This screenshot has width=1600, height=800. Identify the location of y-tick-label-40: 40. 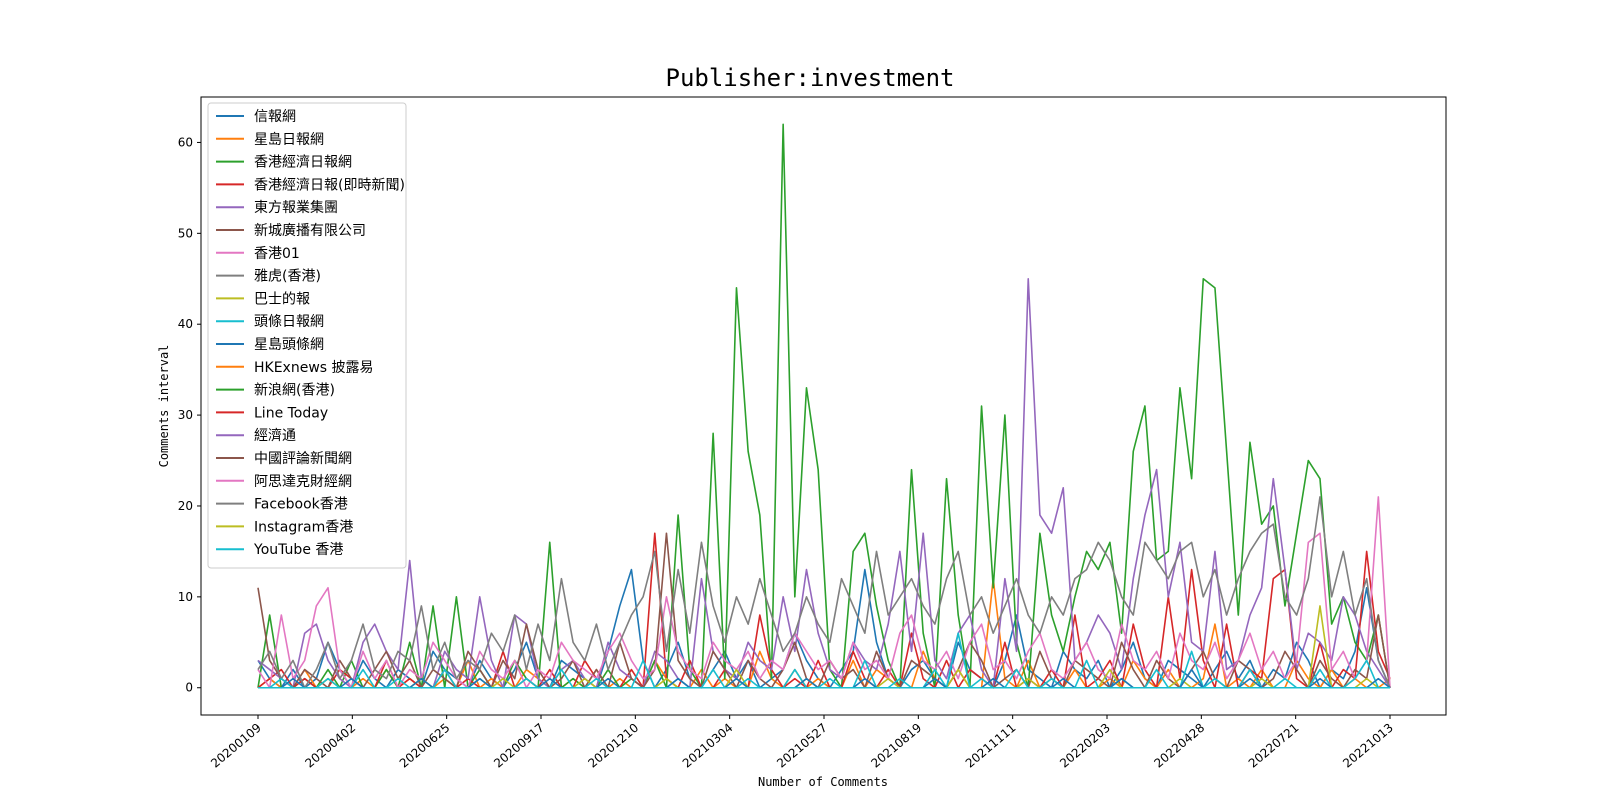
(185, 324).